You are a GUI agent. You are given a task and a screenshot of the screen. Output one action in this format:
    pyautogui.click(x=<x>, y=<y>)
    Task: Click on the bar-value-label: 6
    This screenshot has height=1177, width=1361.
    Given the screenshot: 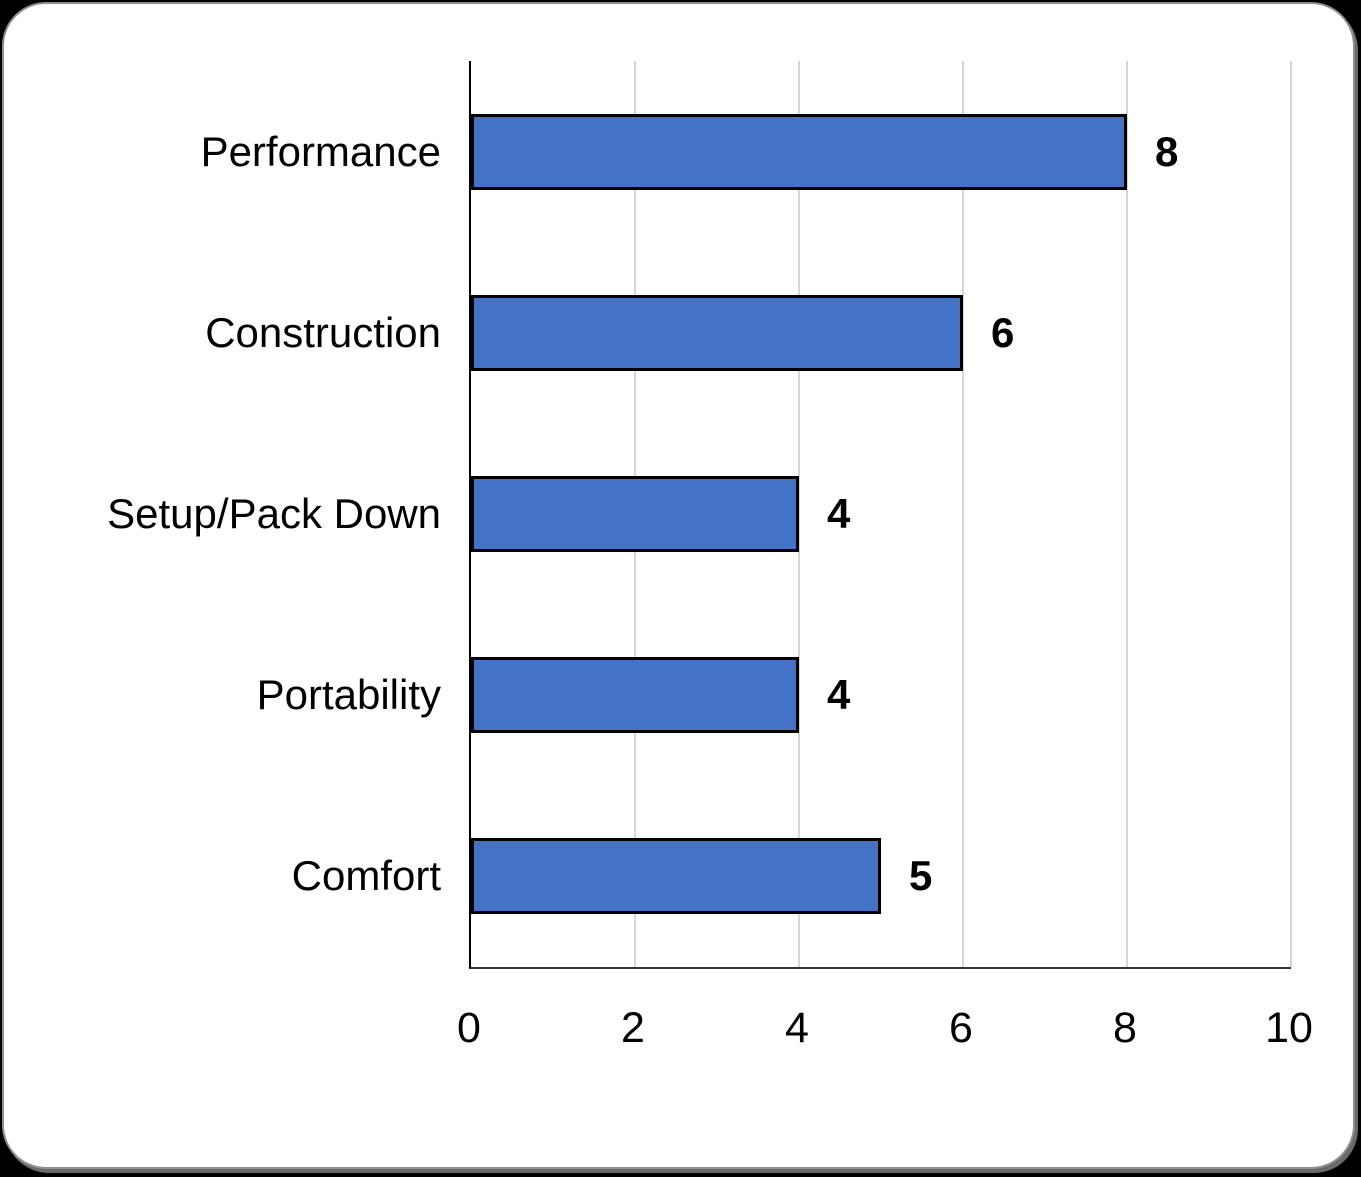 What is the action you would take?
    pyautogui.click(x=1003, y=332)
    